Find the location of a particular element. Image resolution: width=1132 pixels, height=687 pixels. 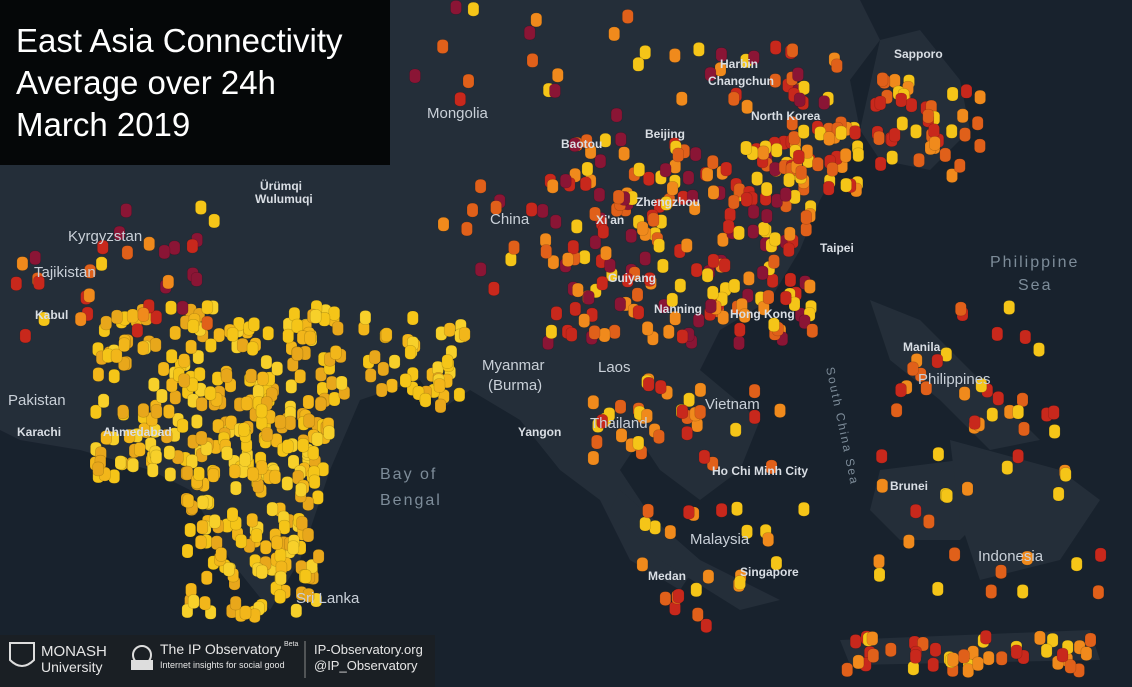

sea-label: Bay of is located at coordinates (408, 474).